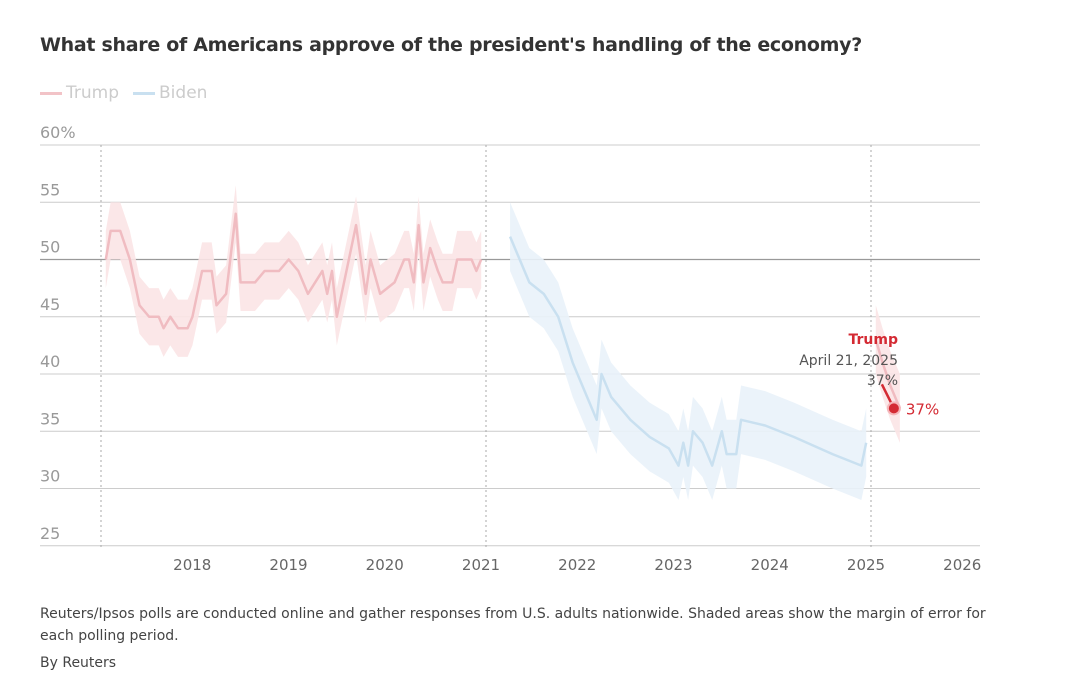  I want to click on legend-label: Trump, so click(93, 93).